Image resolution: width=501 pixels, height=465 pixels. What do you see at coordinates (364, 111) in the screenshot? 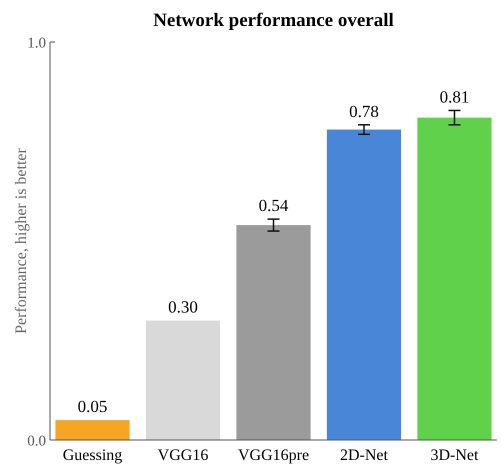
I see `data-label: 0.78` at bounding box center [364, 111].